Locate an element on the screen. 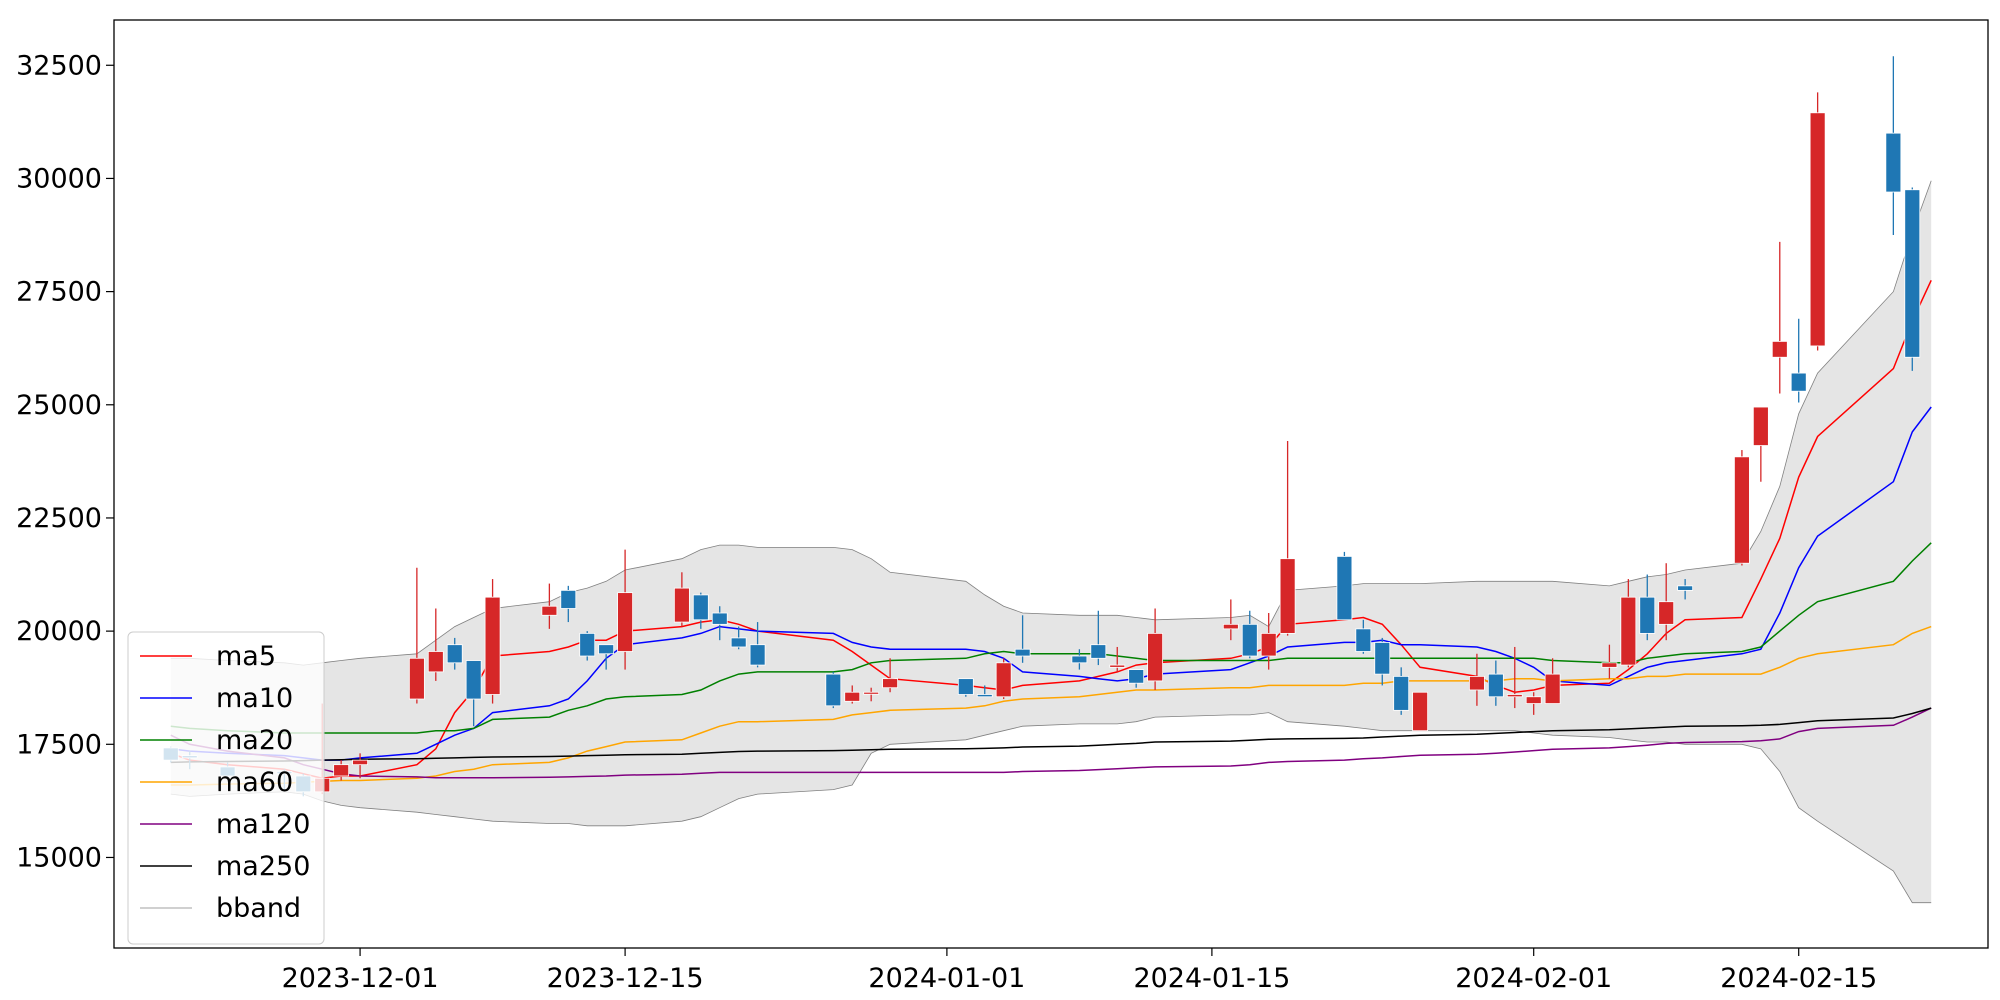 Image resolution: width=2000 pixels, height=1000 pixels. x-tick-label: 2024-01-01 is located at coordinates (946, 978).